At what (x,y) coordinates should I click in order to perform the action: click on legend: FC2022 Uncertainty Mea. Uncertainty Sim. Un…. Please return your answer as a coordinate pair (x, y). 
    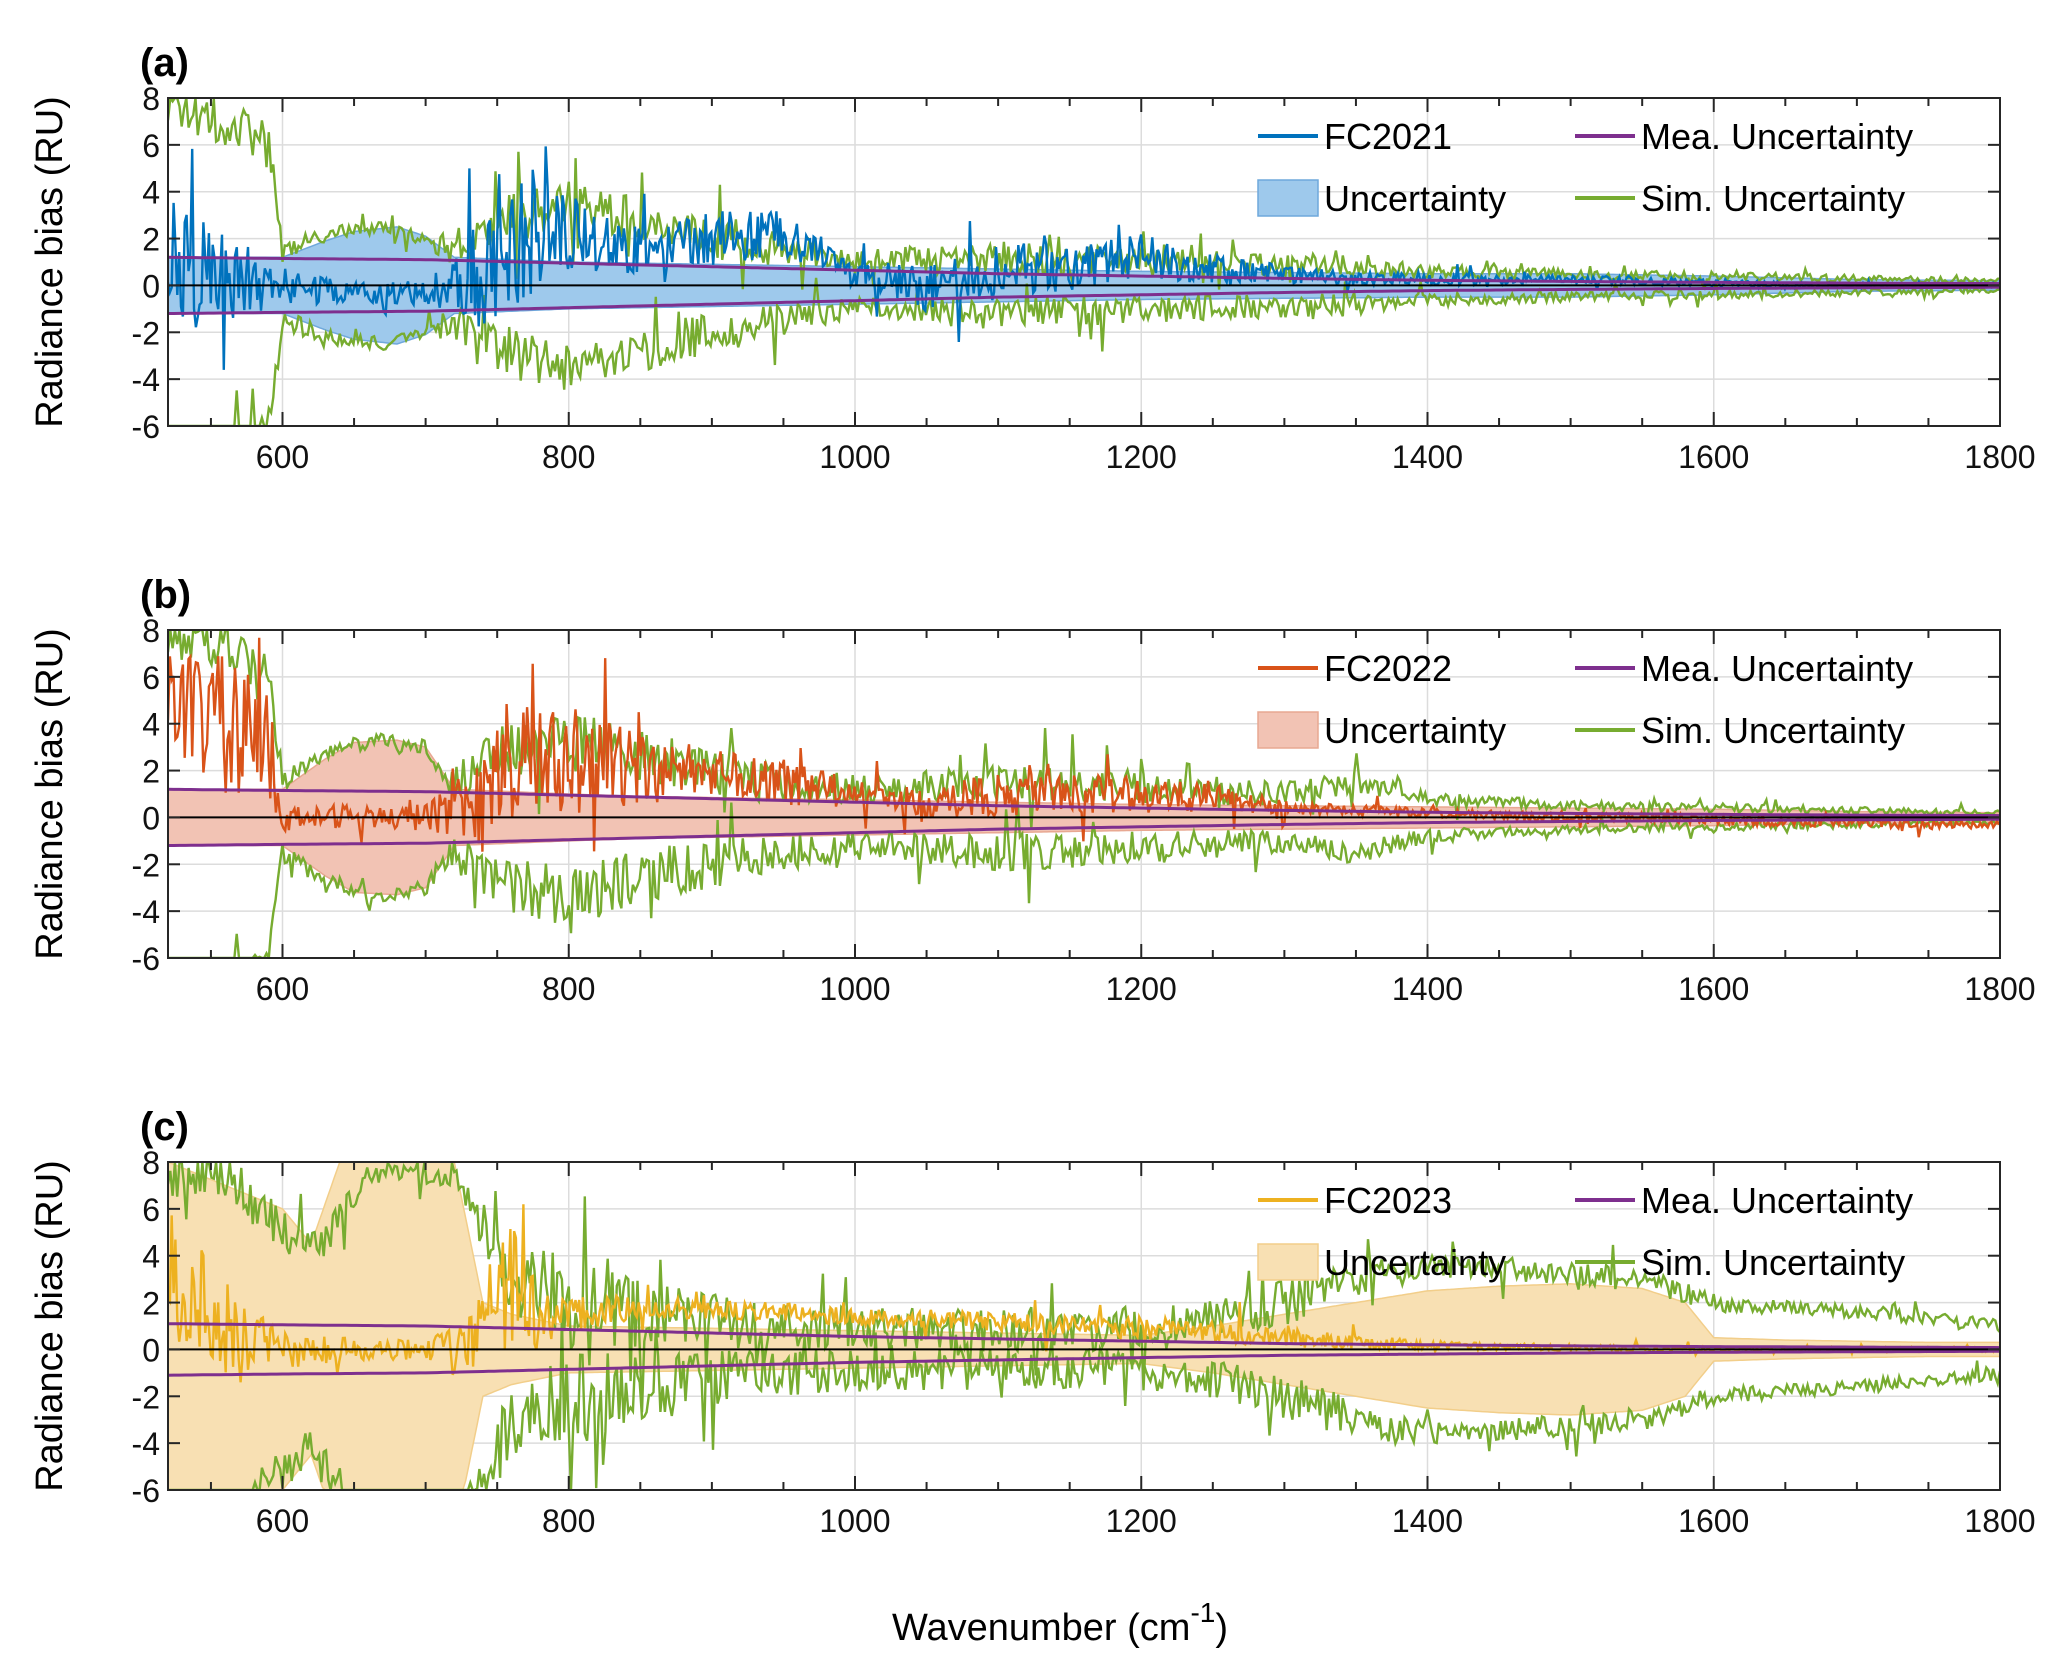
    Looking at the image, I should click on (1585, 699).